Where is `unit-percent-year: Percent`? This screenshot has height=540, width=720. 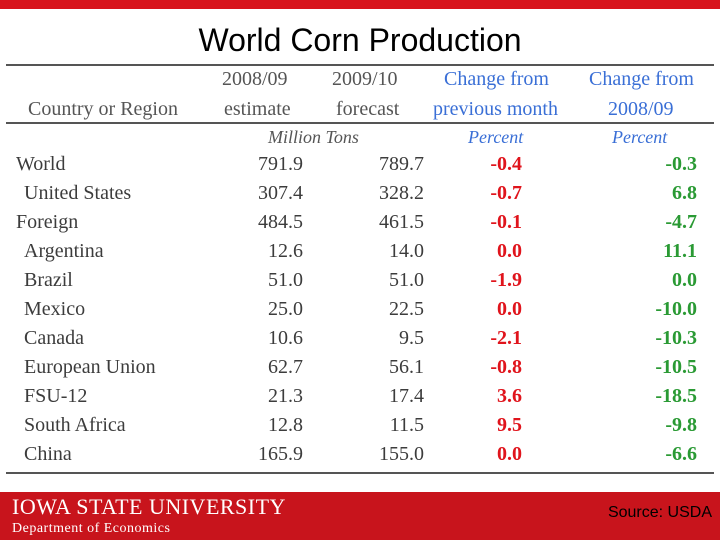
unit-percent-year: Percent is located at coordinates (640, 137).